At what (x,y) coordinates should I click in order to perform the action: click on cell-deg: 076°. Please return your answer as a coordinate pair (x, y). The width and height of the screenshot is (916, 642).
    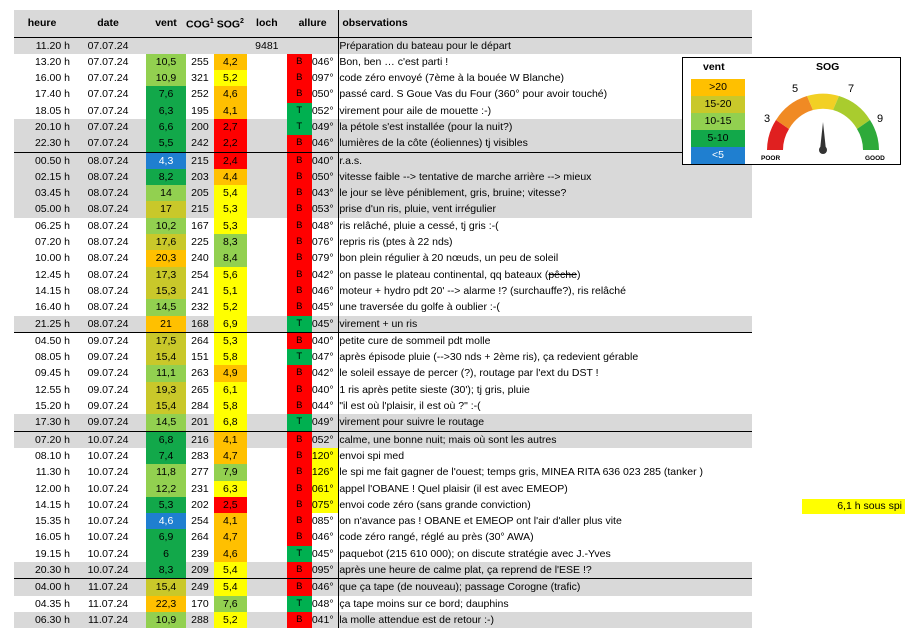
    Looking at the image, I should click on (322, 242).